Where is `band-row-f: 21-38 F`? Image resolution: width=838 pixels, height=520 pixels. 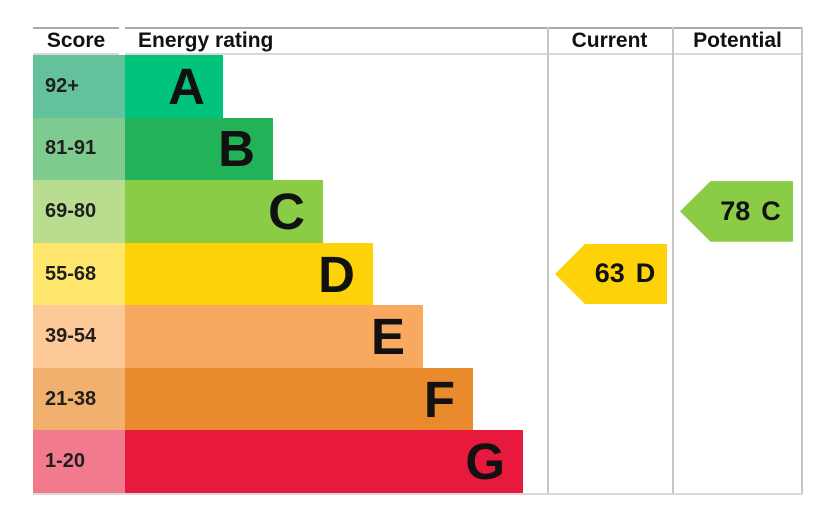
band-row-f: 21-38 F is located at coordinates (418, 399).